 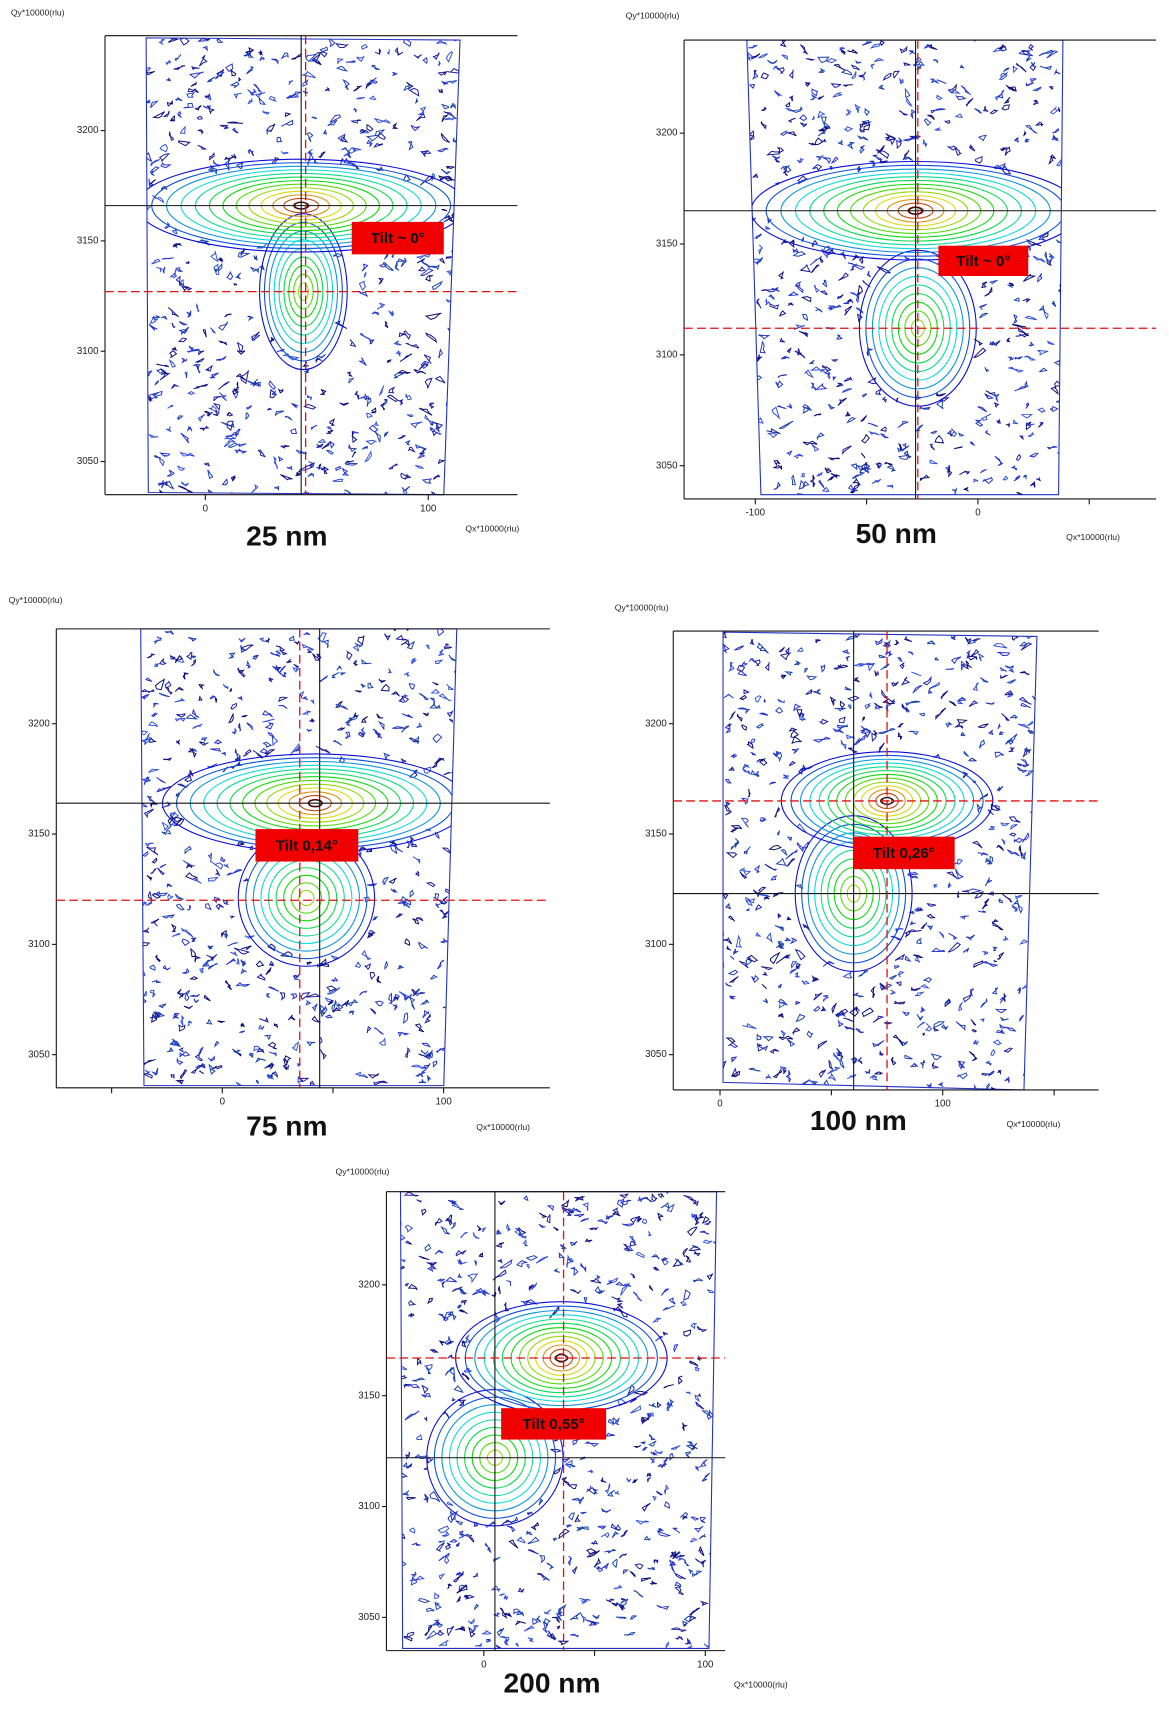 What do you see at coordinates (761, 1685) in the screenshot?
I see `x-axis-label: Qx*10000(rlu)` at bounding box center [761, 1685].